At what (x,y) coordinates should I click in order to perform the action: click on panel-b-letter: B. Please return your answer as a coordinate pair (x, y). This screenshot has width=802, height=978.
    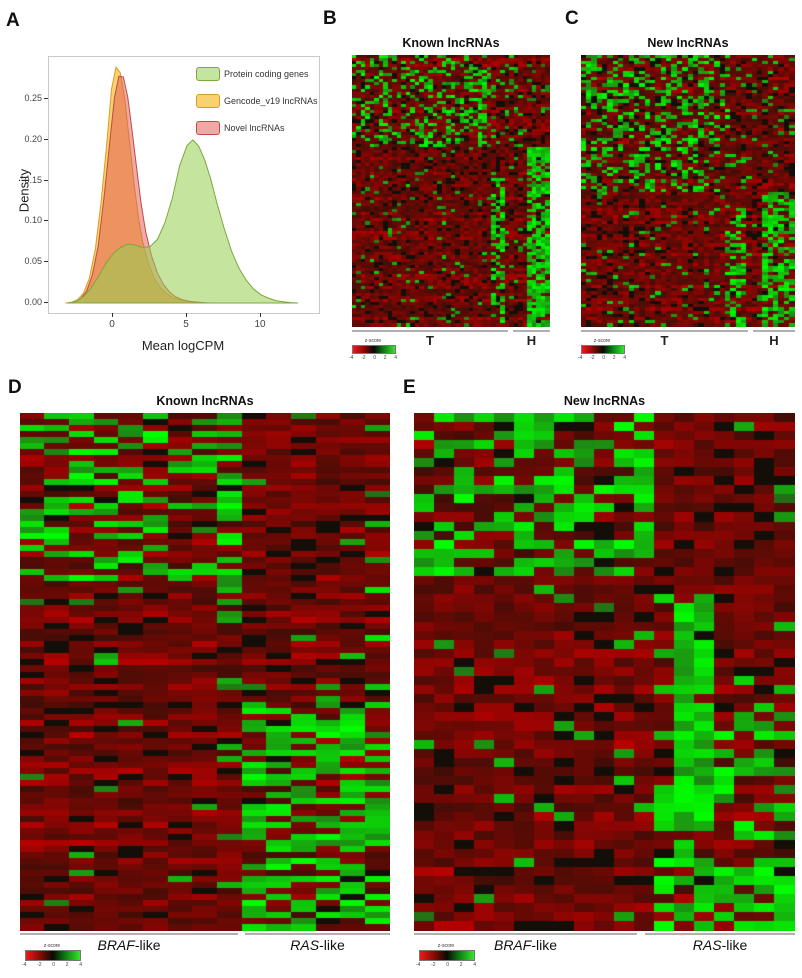
    Looking at the image, I should click on (330, 18).